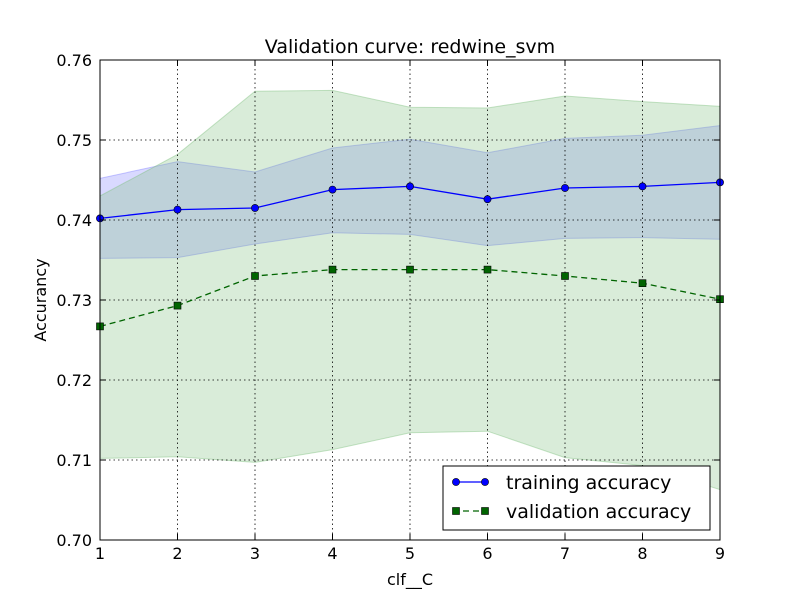 Image resolution: width=800 pixels, height=600 pixels. I want to click on x-tick-label: 5, so click(410, 553).